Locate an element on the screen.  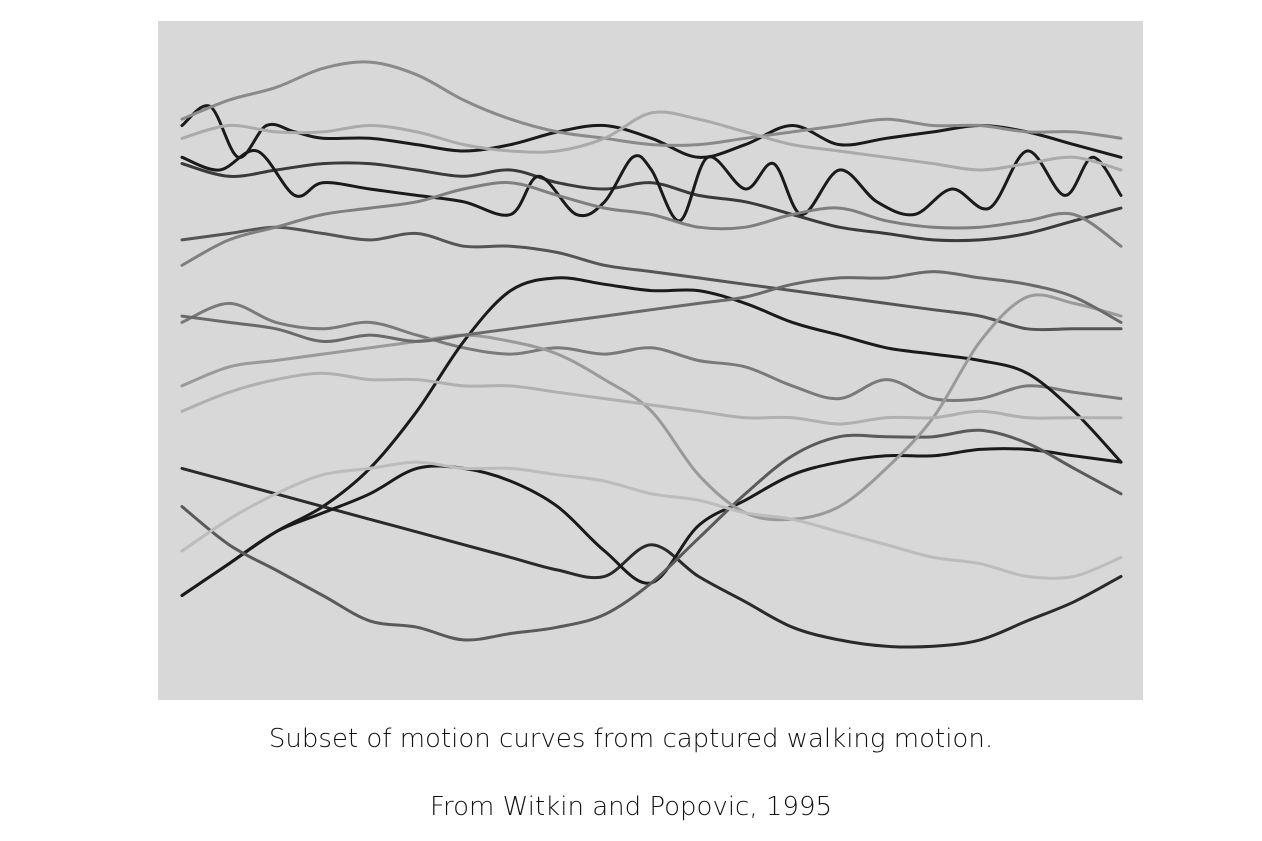
figure-source: From Witkin and Popovic, 1995 is located at coordinates (631, 807).